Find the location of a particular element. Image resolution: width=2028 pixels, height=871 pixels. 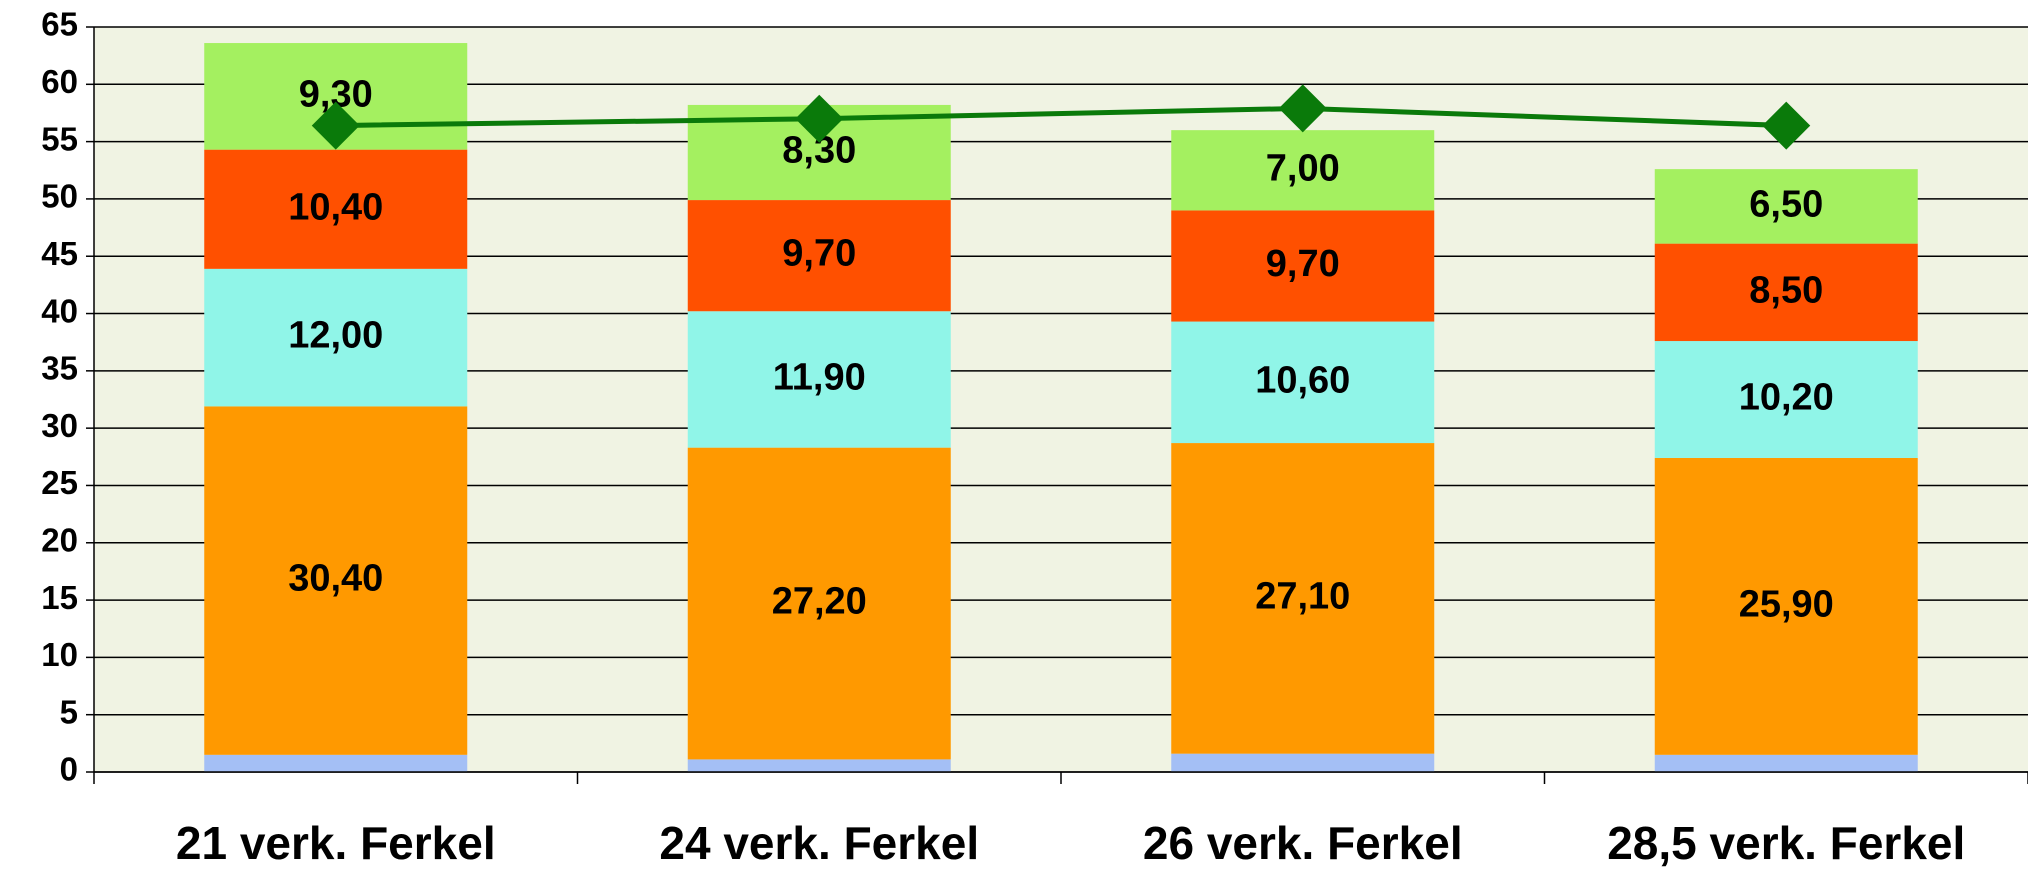

x-tick-label: 21 verk. Ferkel is located at coordinates (336, 843).